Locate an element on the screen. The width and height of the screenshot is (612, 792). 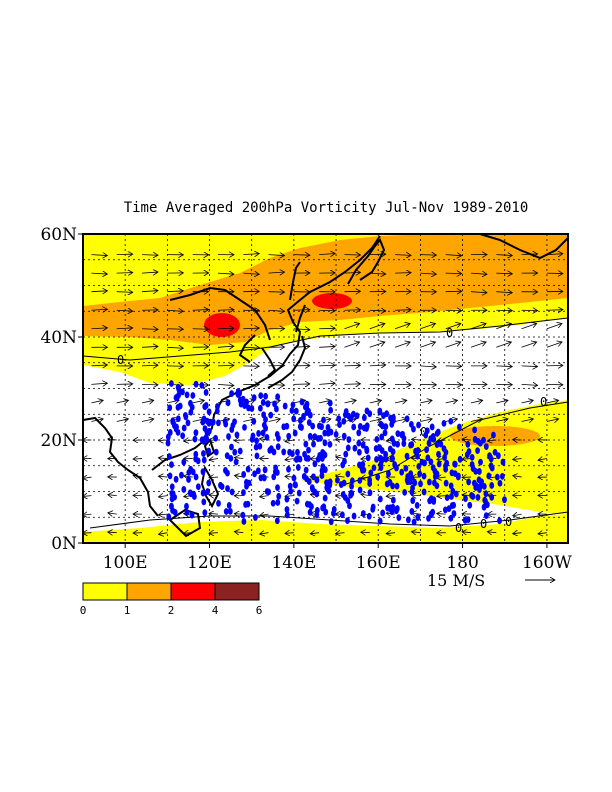
lon-tick-label: 180 is located at coordinates (462, 563).